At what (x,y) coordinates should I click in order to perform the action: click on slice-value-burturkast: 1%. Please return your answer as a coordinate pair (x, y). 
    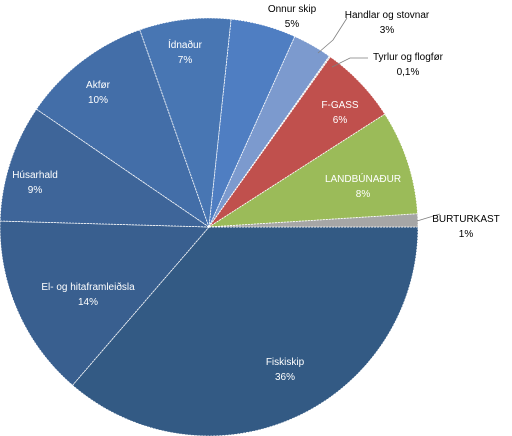
    Looking at the image, I should click on (466, 234).